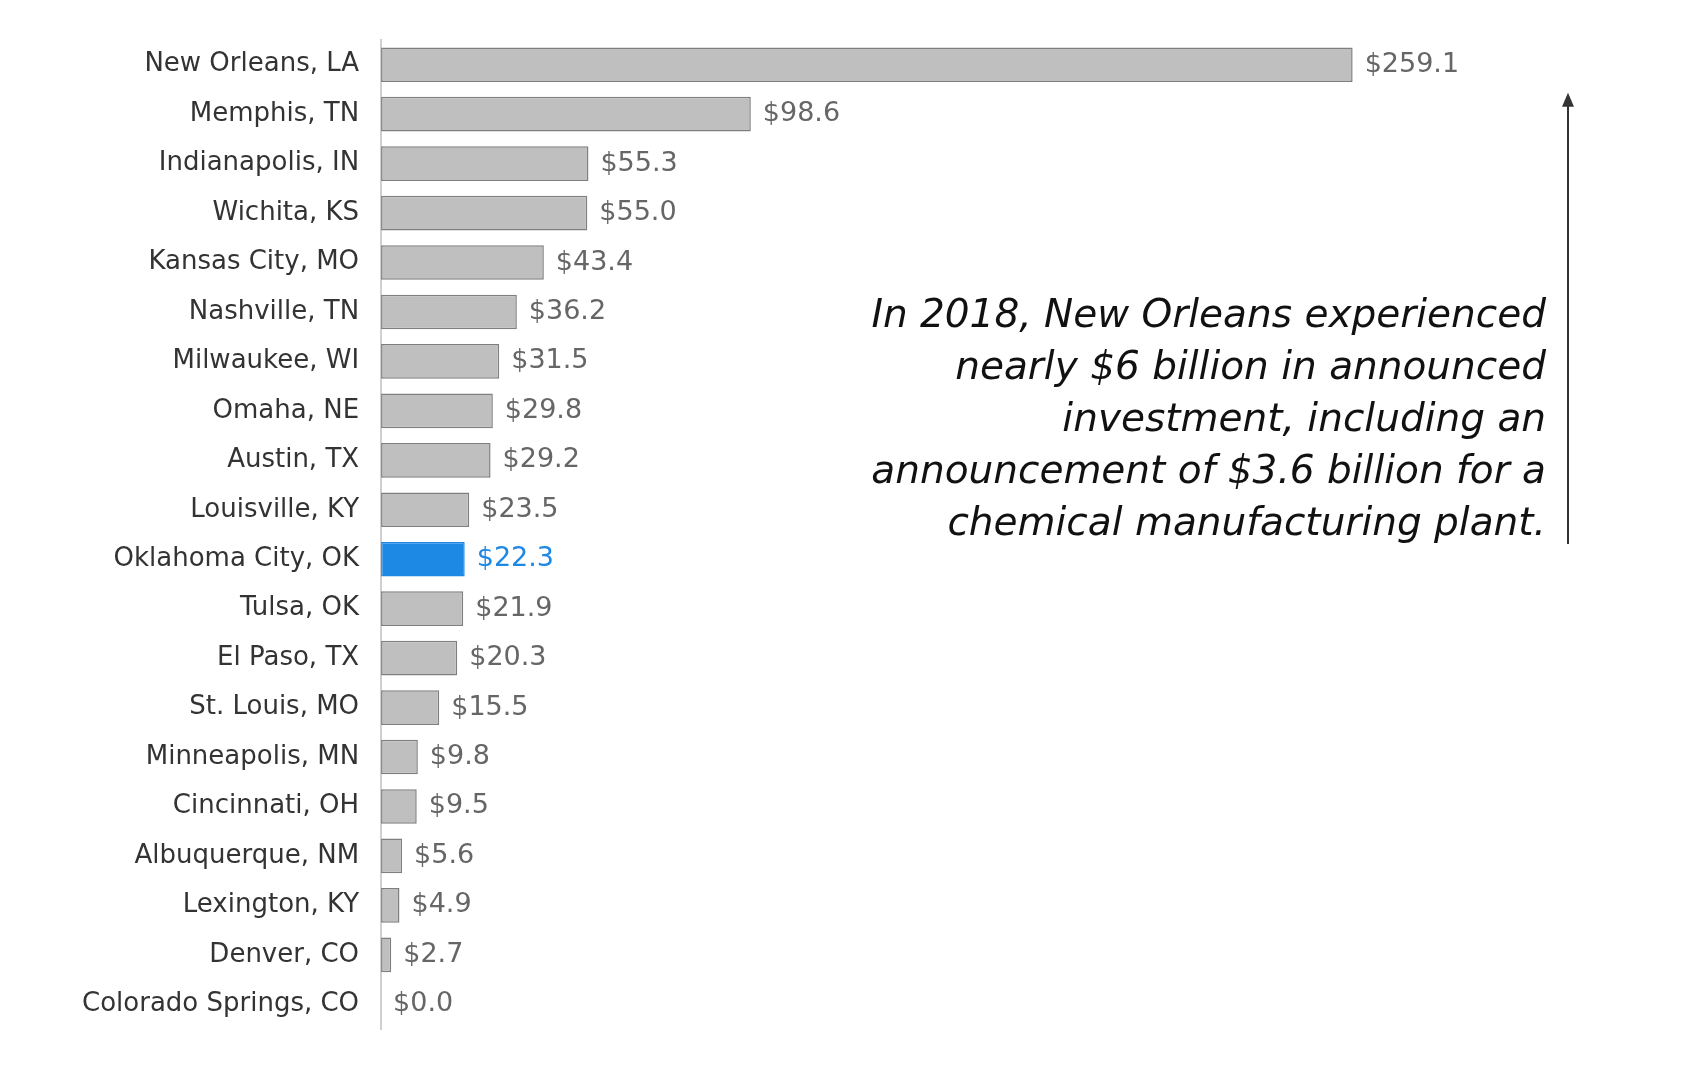  What do you see at coordinates (275, 507) in the screenshot?
I see `y-tick-label: Louisville, KY` at bounding box center [275, 507].